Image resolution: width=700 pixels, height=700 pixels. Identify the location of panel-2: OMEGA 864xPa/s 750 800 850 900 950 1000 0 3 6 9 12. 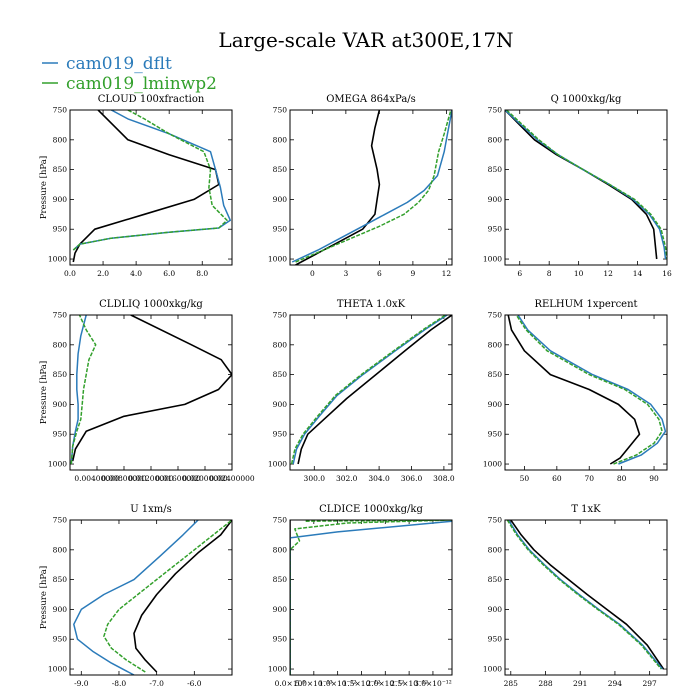
(360, 186).